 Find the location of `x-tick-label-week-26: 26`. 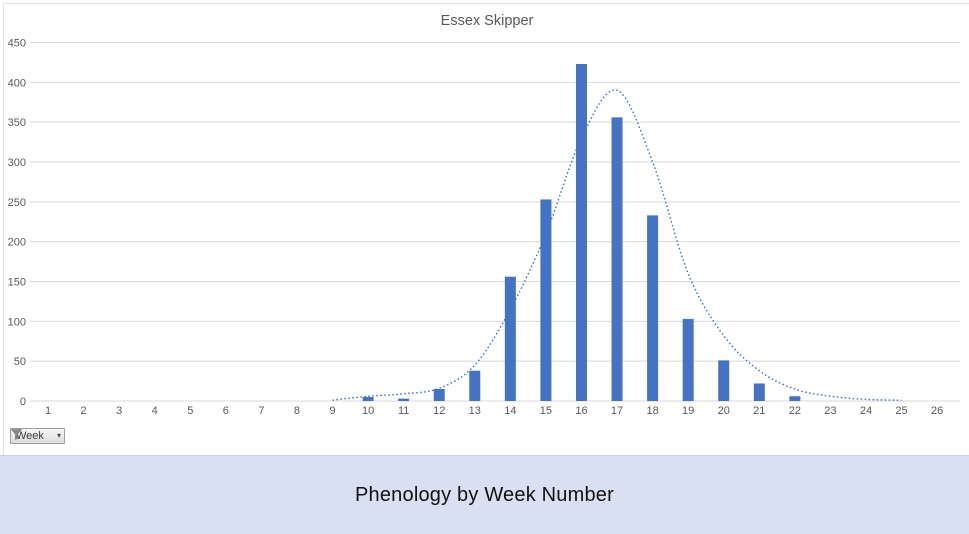

x-tick-label-week-26: 26 is located at coordinates (937, 411).